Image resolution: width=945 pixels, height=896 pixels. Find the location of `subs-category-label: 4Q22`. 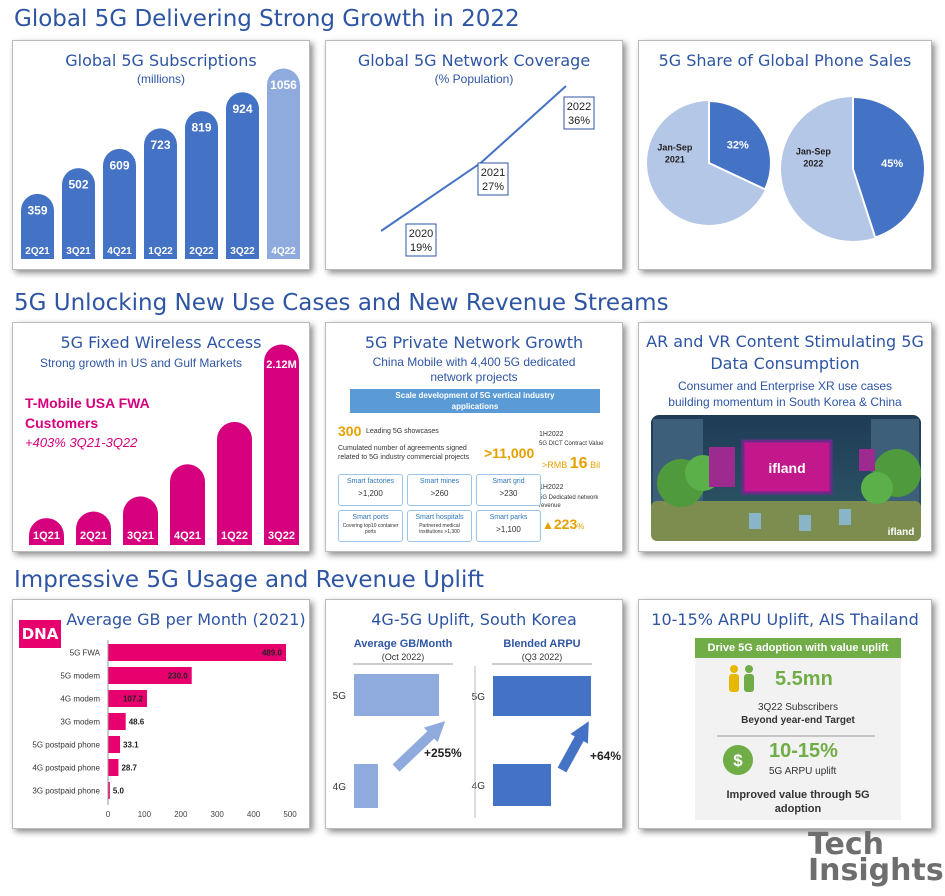

subs-category-label: 4Q22 is located at coordinates (283, 251).